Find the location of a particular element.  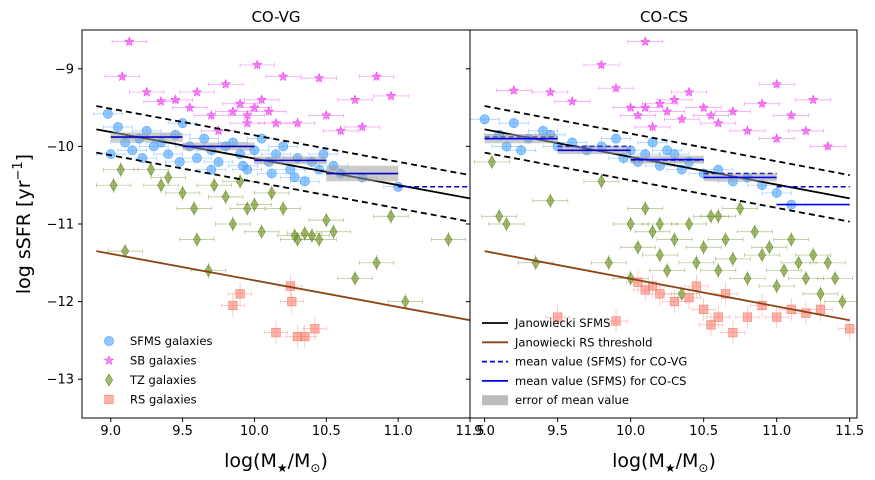

legend-marker-star is located at coordinates (109, 360).